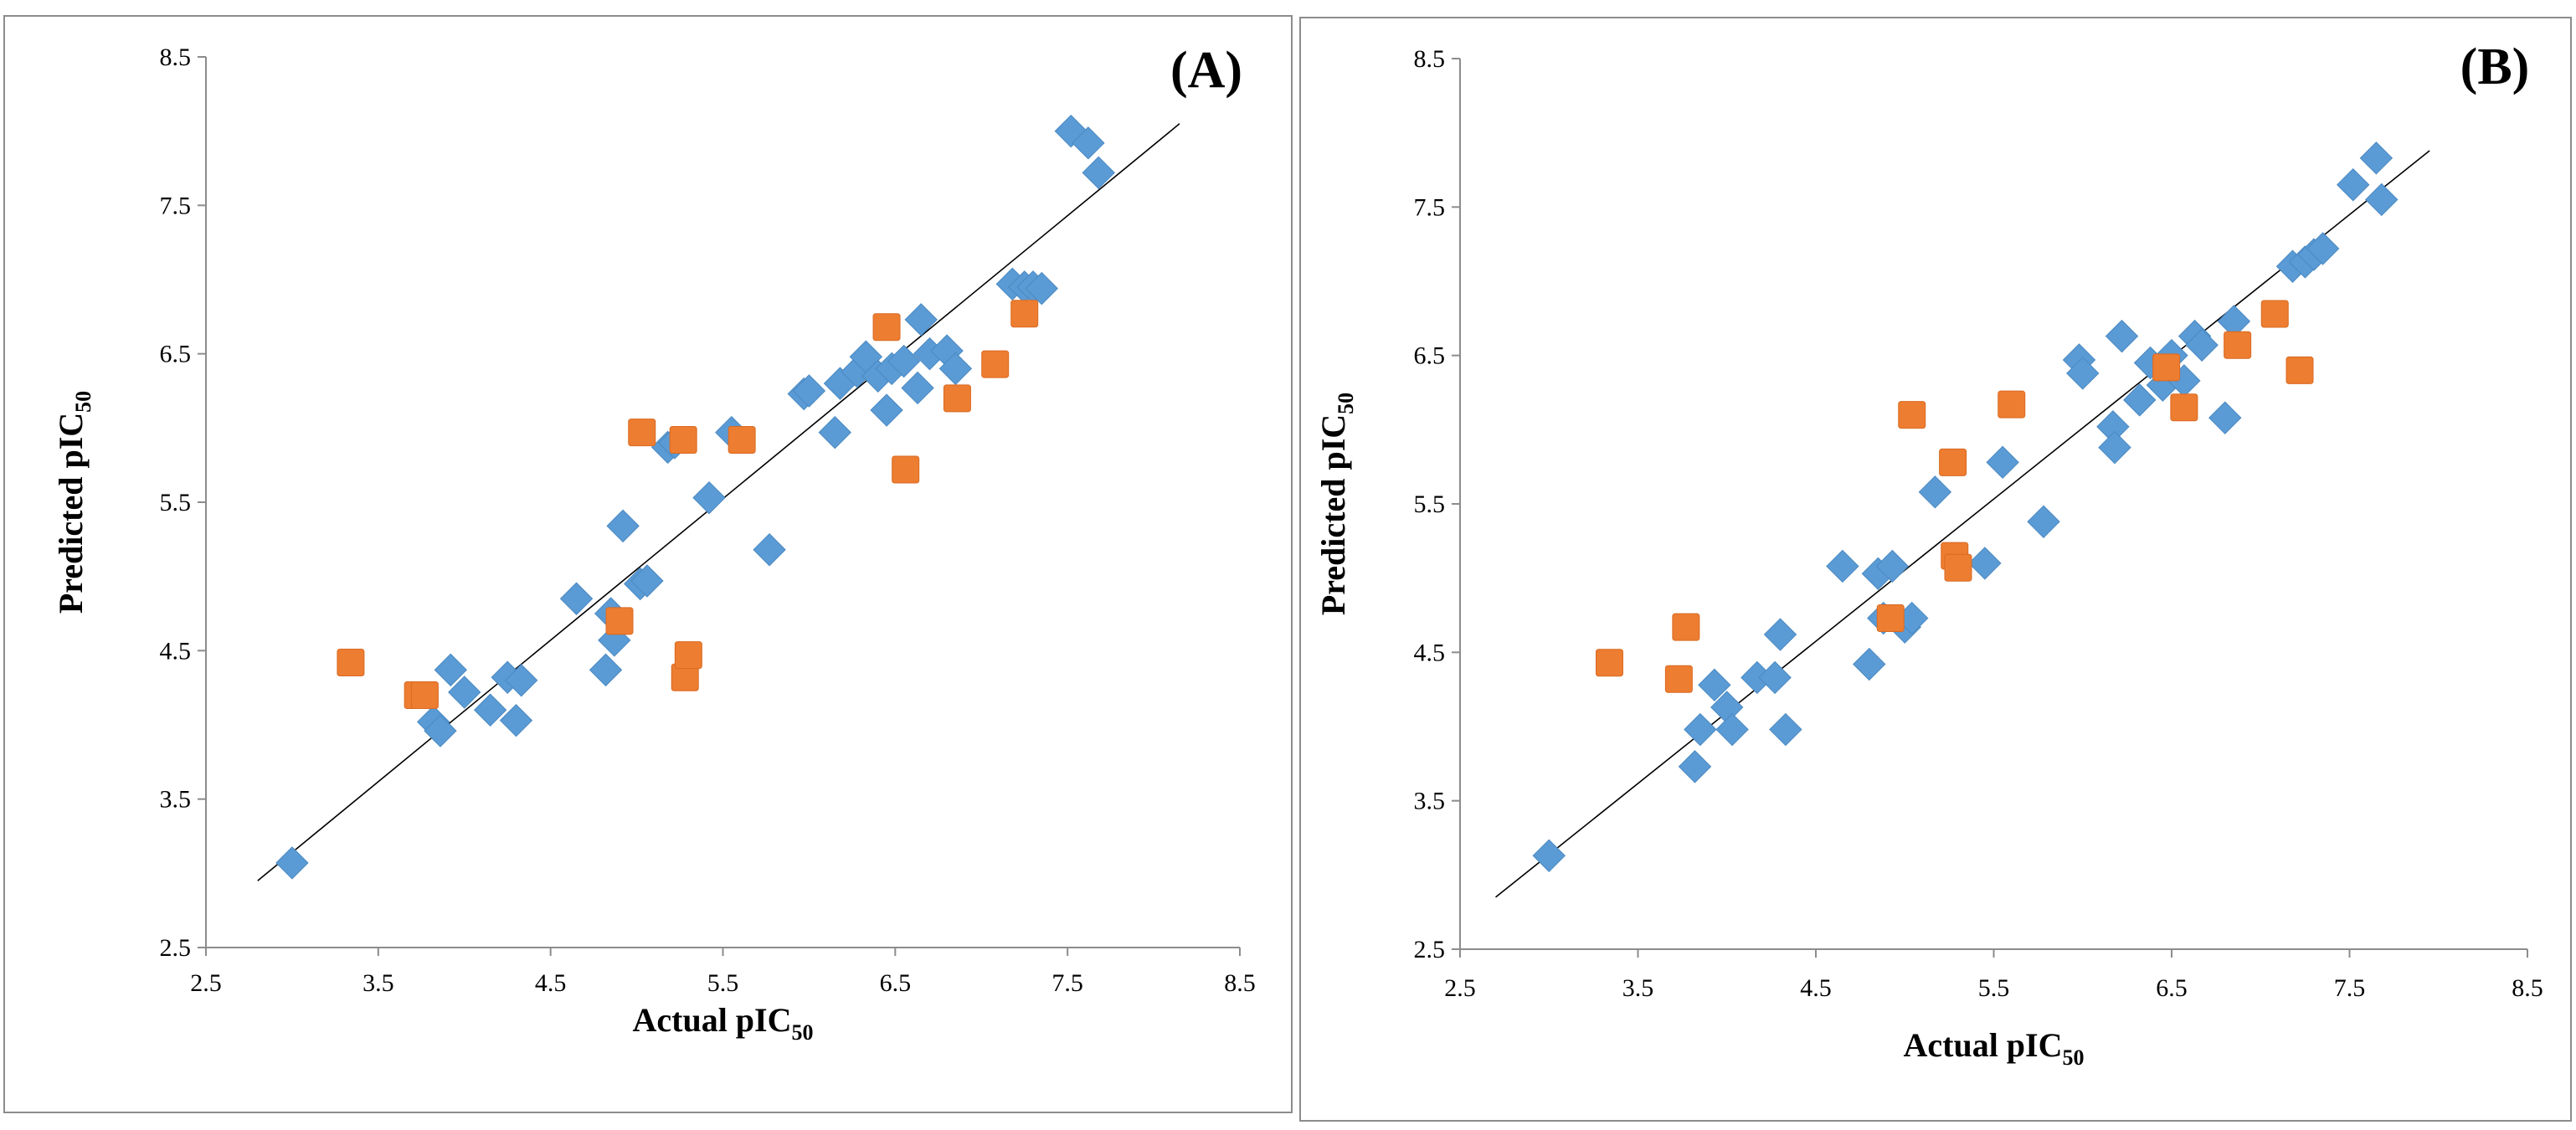 The width and height of the screenshot is (2576, 1130). I want to click on x-tick-label-b: 2.5, so click(1460, 988).